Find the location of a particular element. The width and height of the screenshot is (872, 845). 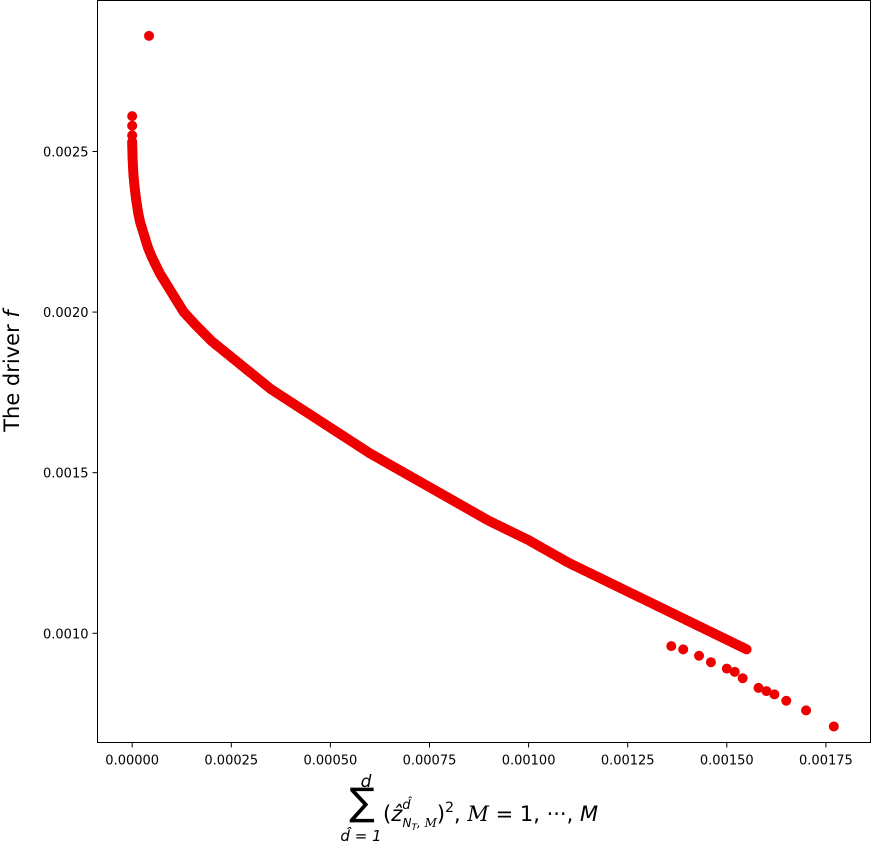

x-tick-label: 0.00100 is located at coordinates (529, 761).